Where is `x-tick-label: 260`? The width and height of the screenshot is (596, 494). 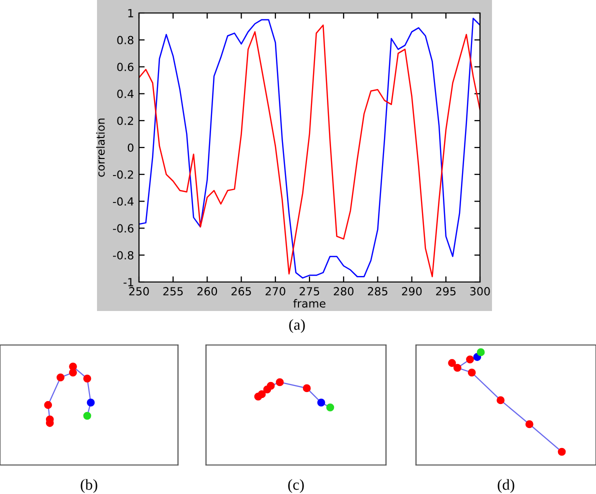
x-tick-label: 260 is located at coordinates (207, 291).